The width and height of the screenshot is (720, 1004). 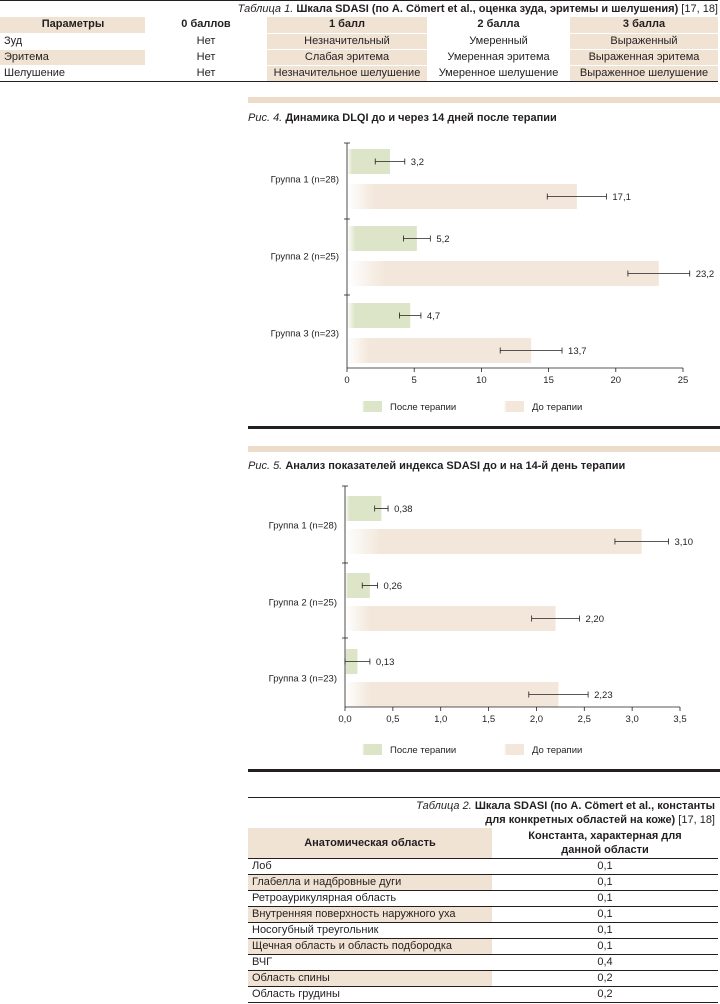 What do you see at coordinates (577, 351) in the screenshot?
I see `data-label: 13,7` at bounding box center [577, 351].